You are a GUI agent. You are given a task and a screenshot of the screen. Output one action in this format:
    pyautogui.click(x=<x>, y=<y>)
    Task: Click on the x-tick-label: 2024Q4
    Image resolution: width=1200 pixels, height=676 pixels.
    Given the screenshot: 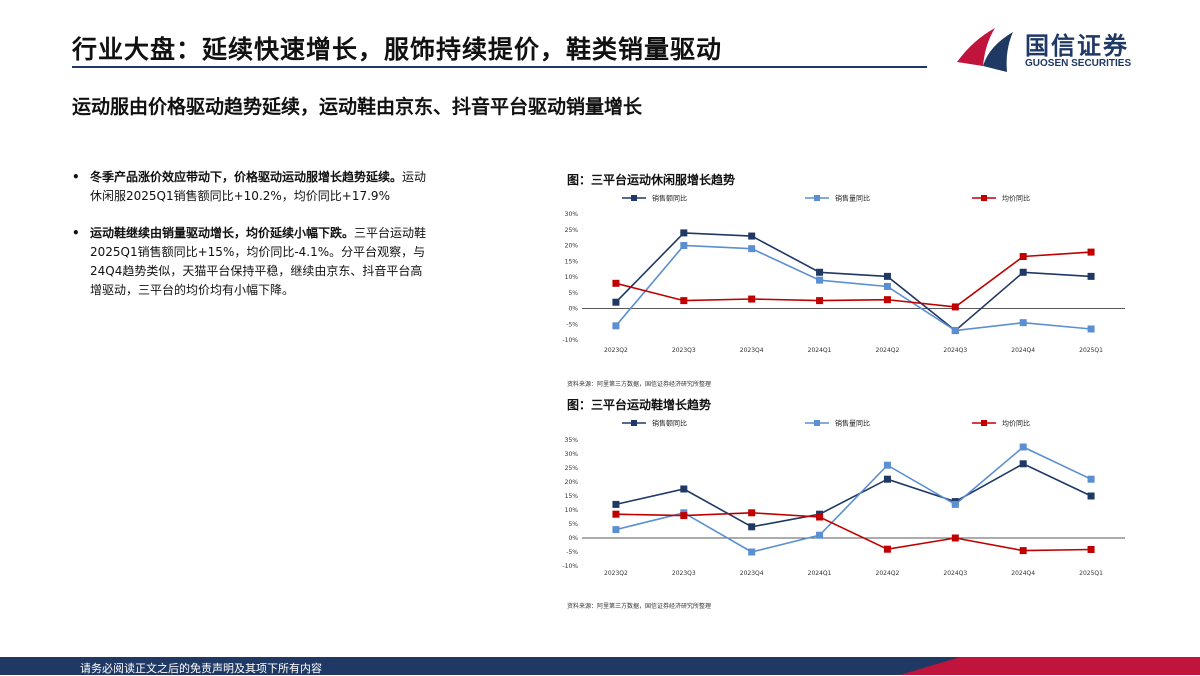 What is the action you would take?
    pyautogui.click(x=1023, y=350)
    